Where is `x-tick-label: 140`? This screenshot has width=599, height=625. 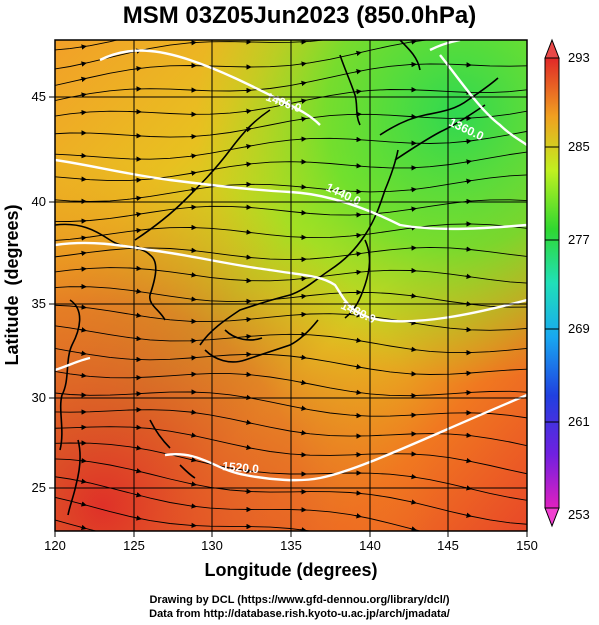 x-tick-label: 140 is located at coordinates (370, 545).